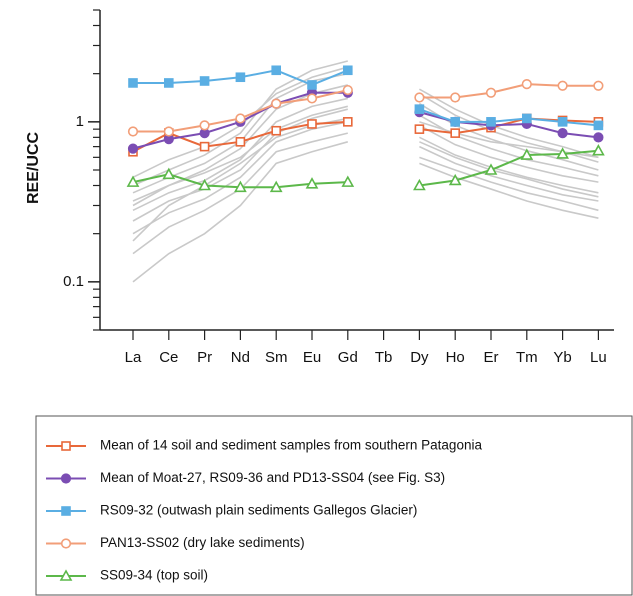 Image resolution: width=633 pixels, height=596 pixels. Describe the element at coordinates (348, 357) in the screenshot. I see `x-tick-label: Gd` at that location.